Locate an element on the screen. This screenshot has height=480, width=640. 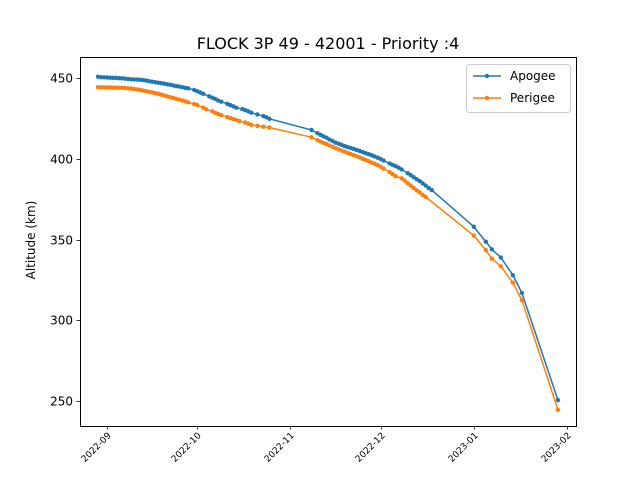
y-axis-label: Altitude (km) is located at coordinates (31, 240).